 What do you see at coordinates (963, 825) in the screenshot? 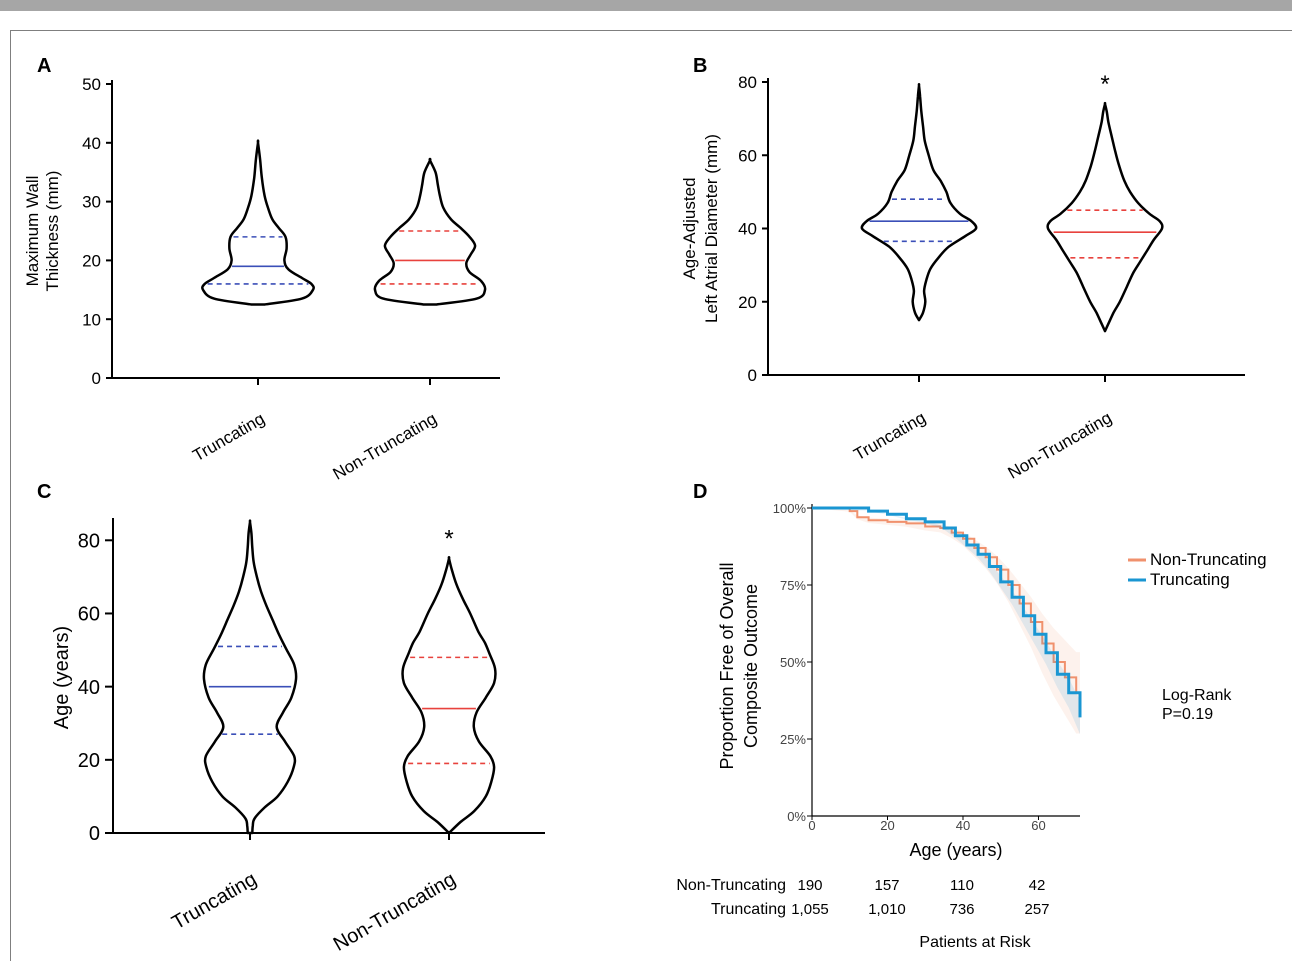
I see `x-tick-label: 40` at bounding box center [963, 825].